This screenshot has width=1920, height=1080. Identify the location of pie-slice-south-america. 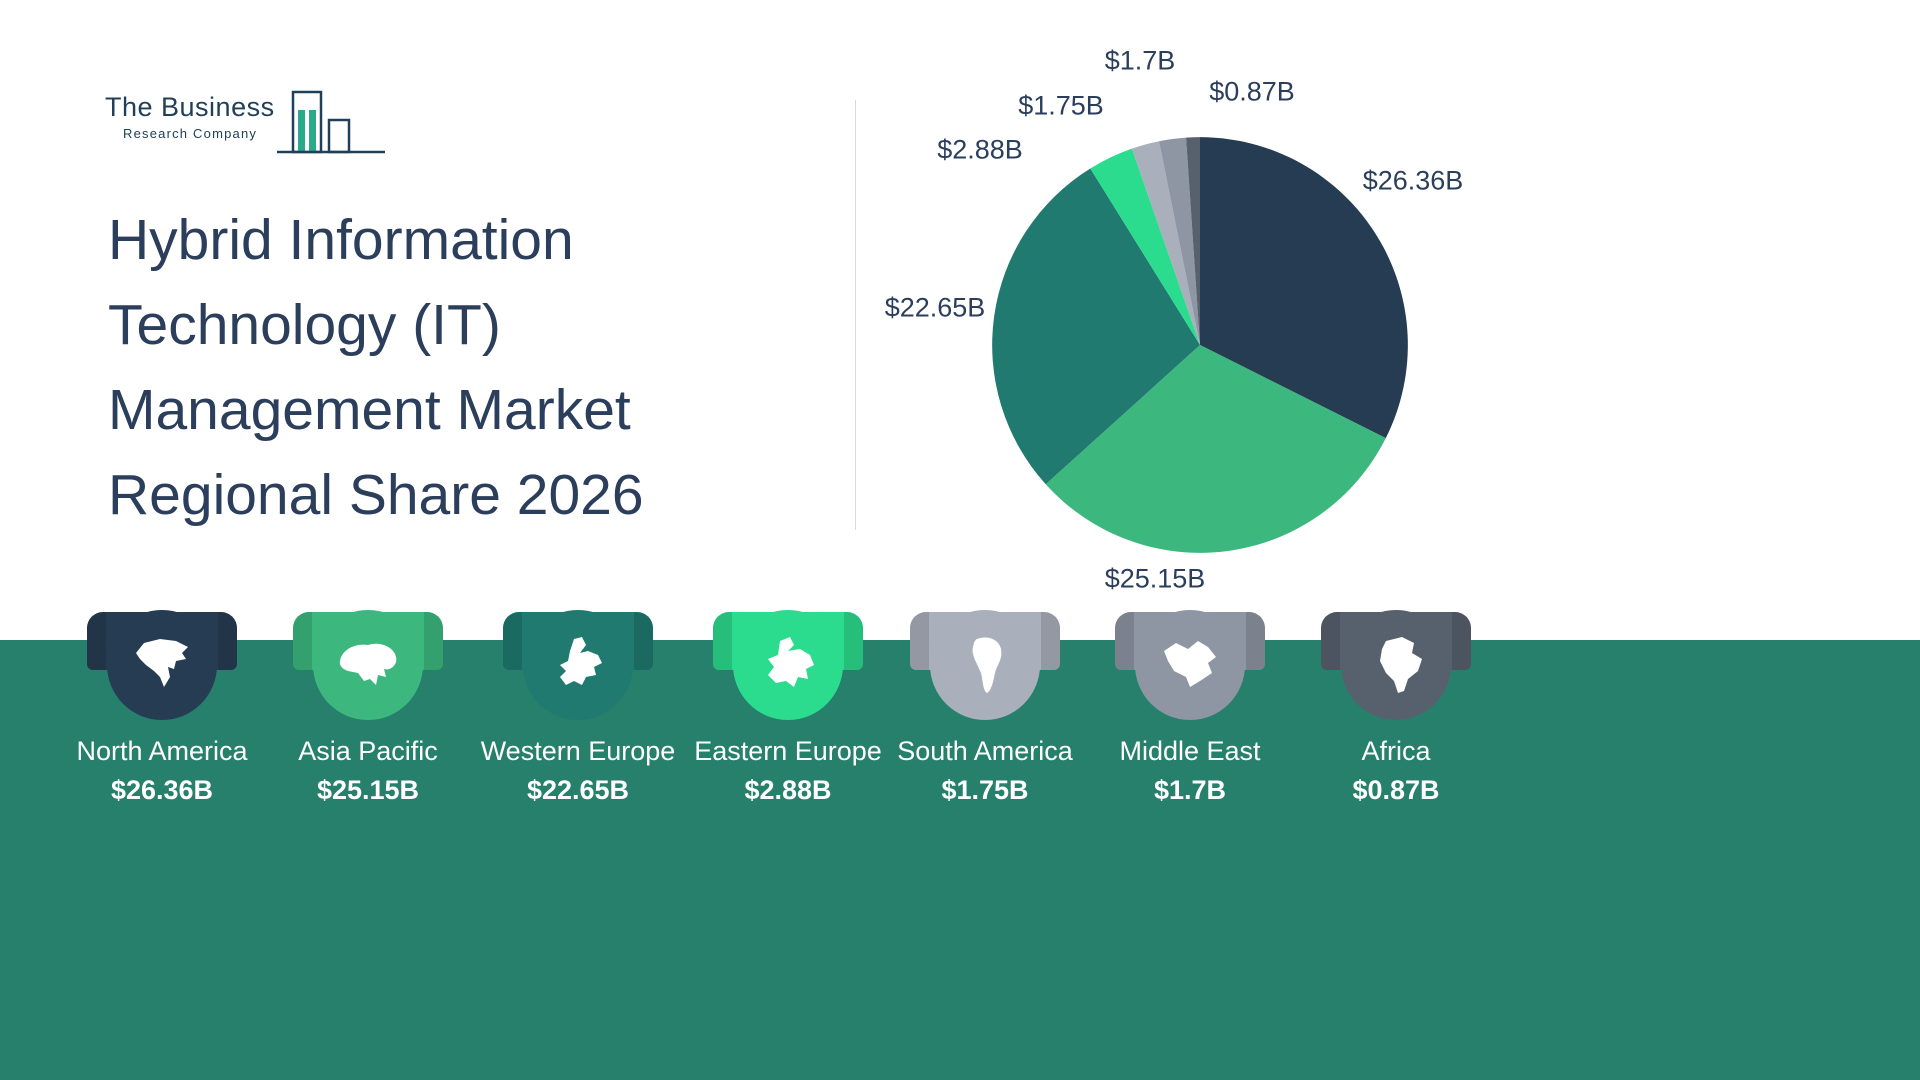
(1165, 243).